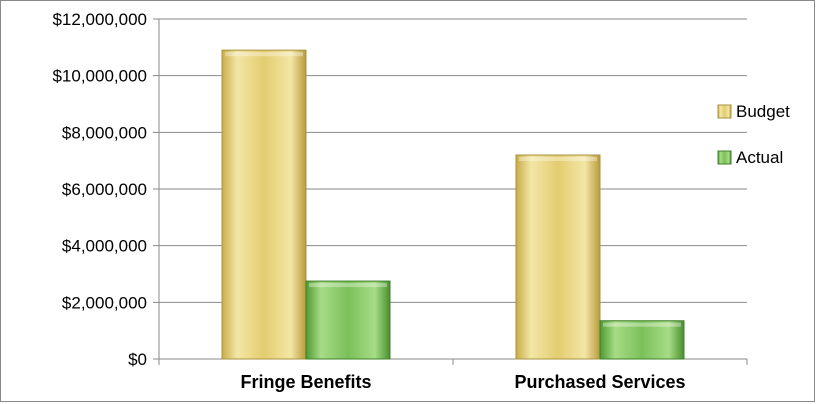 The image size is (817, 404). Describe the element at coordinates (99, 19) in the screenshot. I see `y-tick-label: $12,000,000` at that location.